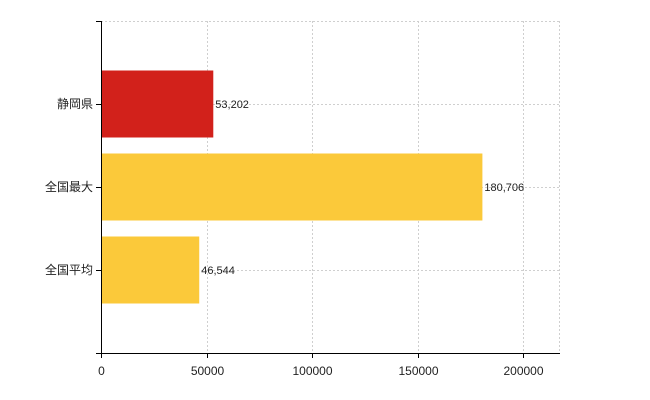 The image size is (650, 400). What do you see at coordinates (69, 186) in the screenshot?
I see `category-label-1: 全国最大` at bounding box center [69, 186].